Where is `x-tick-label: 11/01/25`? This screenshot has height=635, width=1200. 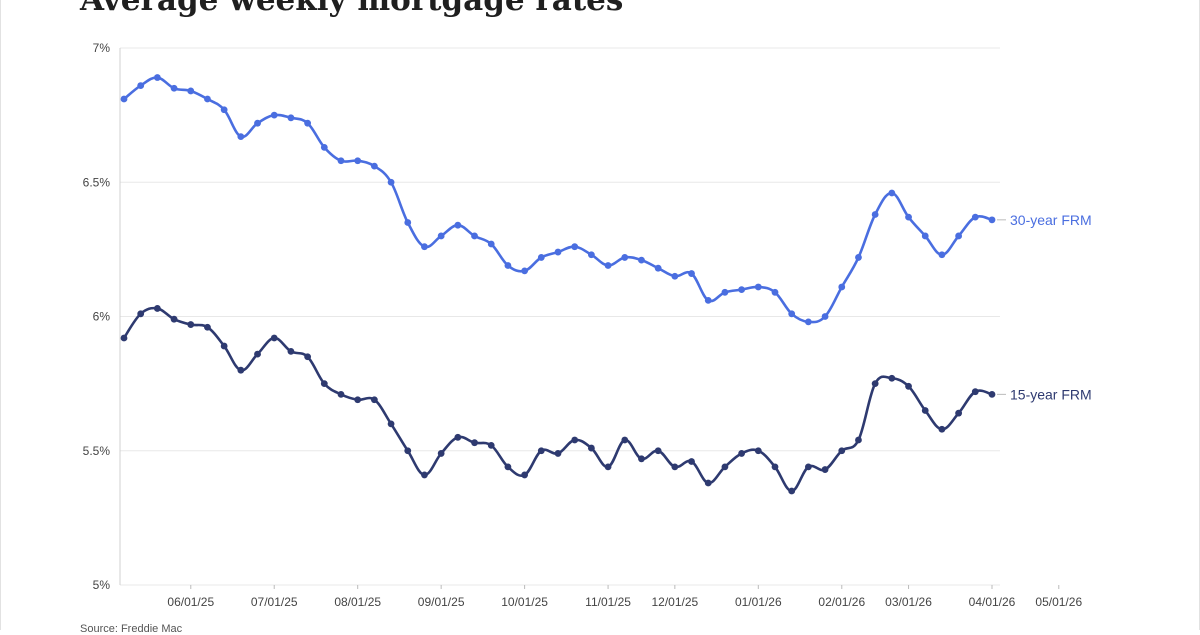
x-tick-label: 11/01/25 is located at coordinates (608, 602).